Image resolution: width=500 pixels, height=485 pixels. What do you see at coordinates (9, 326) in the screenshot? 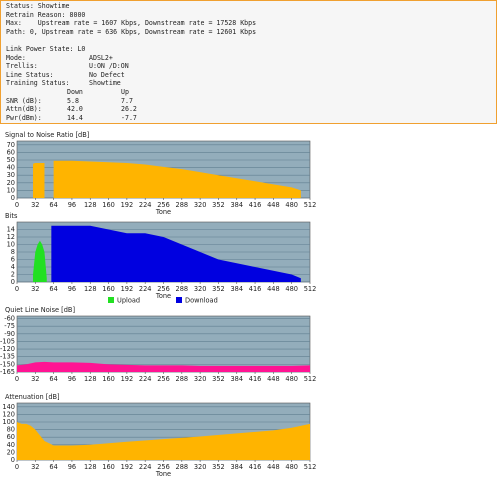
I see `y-tick-label: -75` at bounding box center [9, 326].